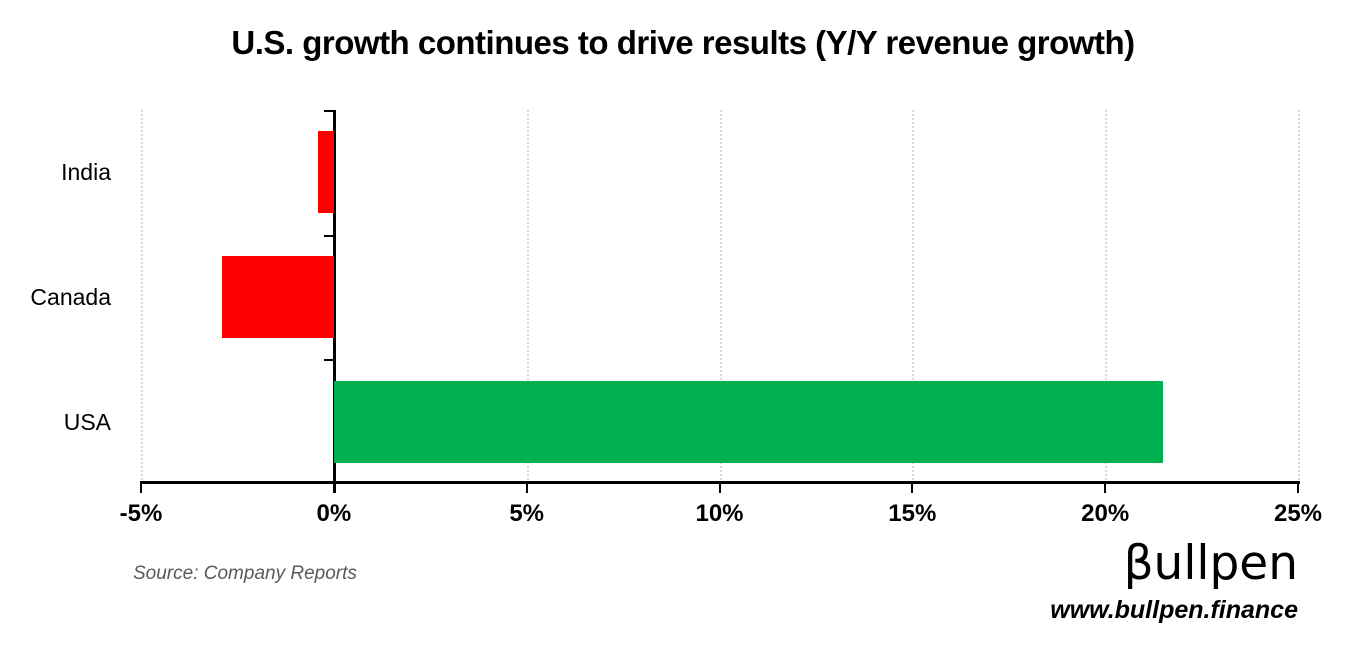 The image size is (1366, 670). What do you see at coordinates (87, 421) in the screenshot?
I see `category-label-usa: USA` at bounding box center [87, 421].